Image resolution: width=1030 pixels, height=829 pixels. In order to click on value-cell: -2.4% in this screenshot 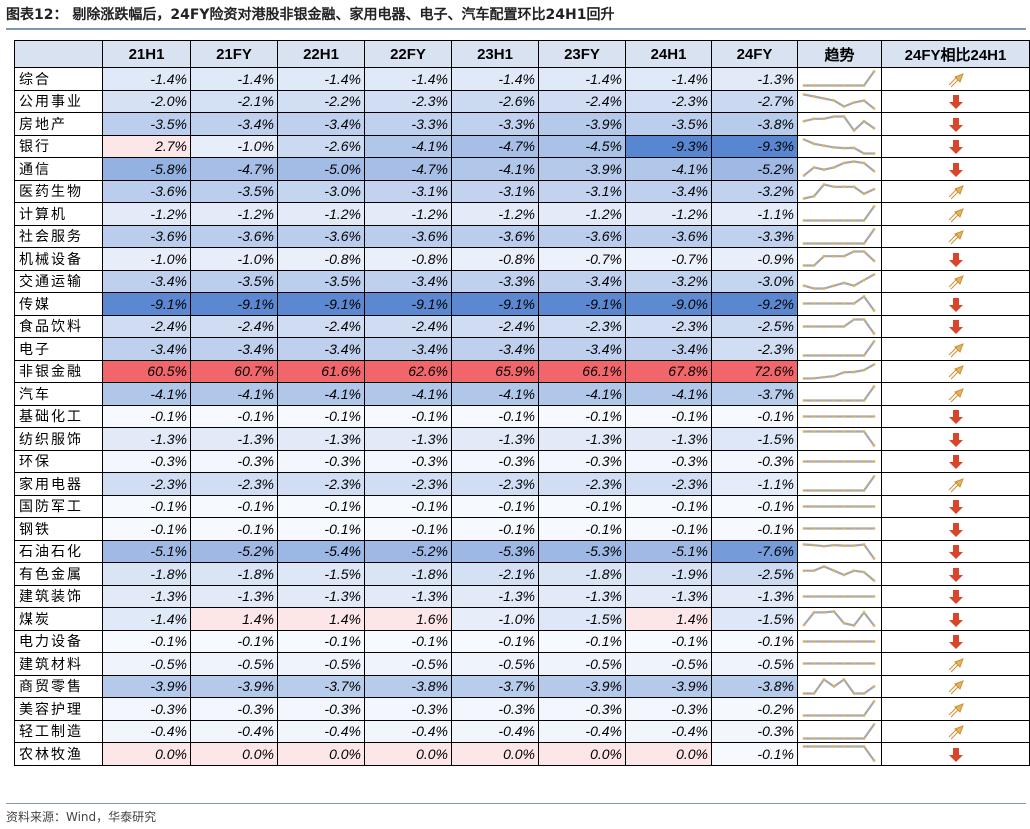, I will do `click(234, 326)`.